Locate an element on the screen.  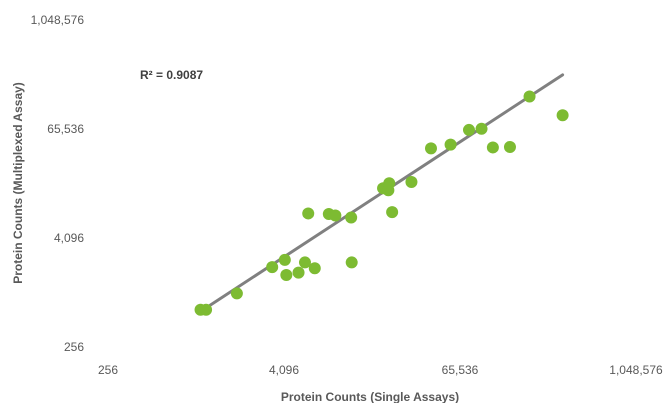
x-tick-label: 256 is located at coordinates (108, 370).